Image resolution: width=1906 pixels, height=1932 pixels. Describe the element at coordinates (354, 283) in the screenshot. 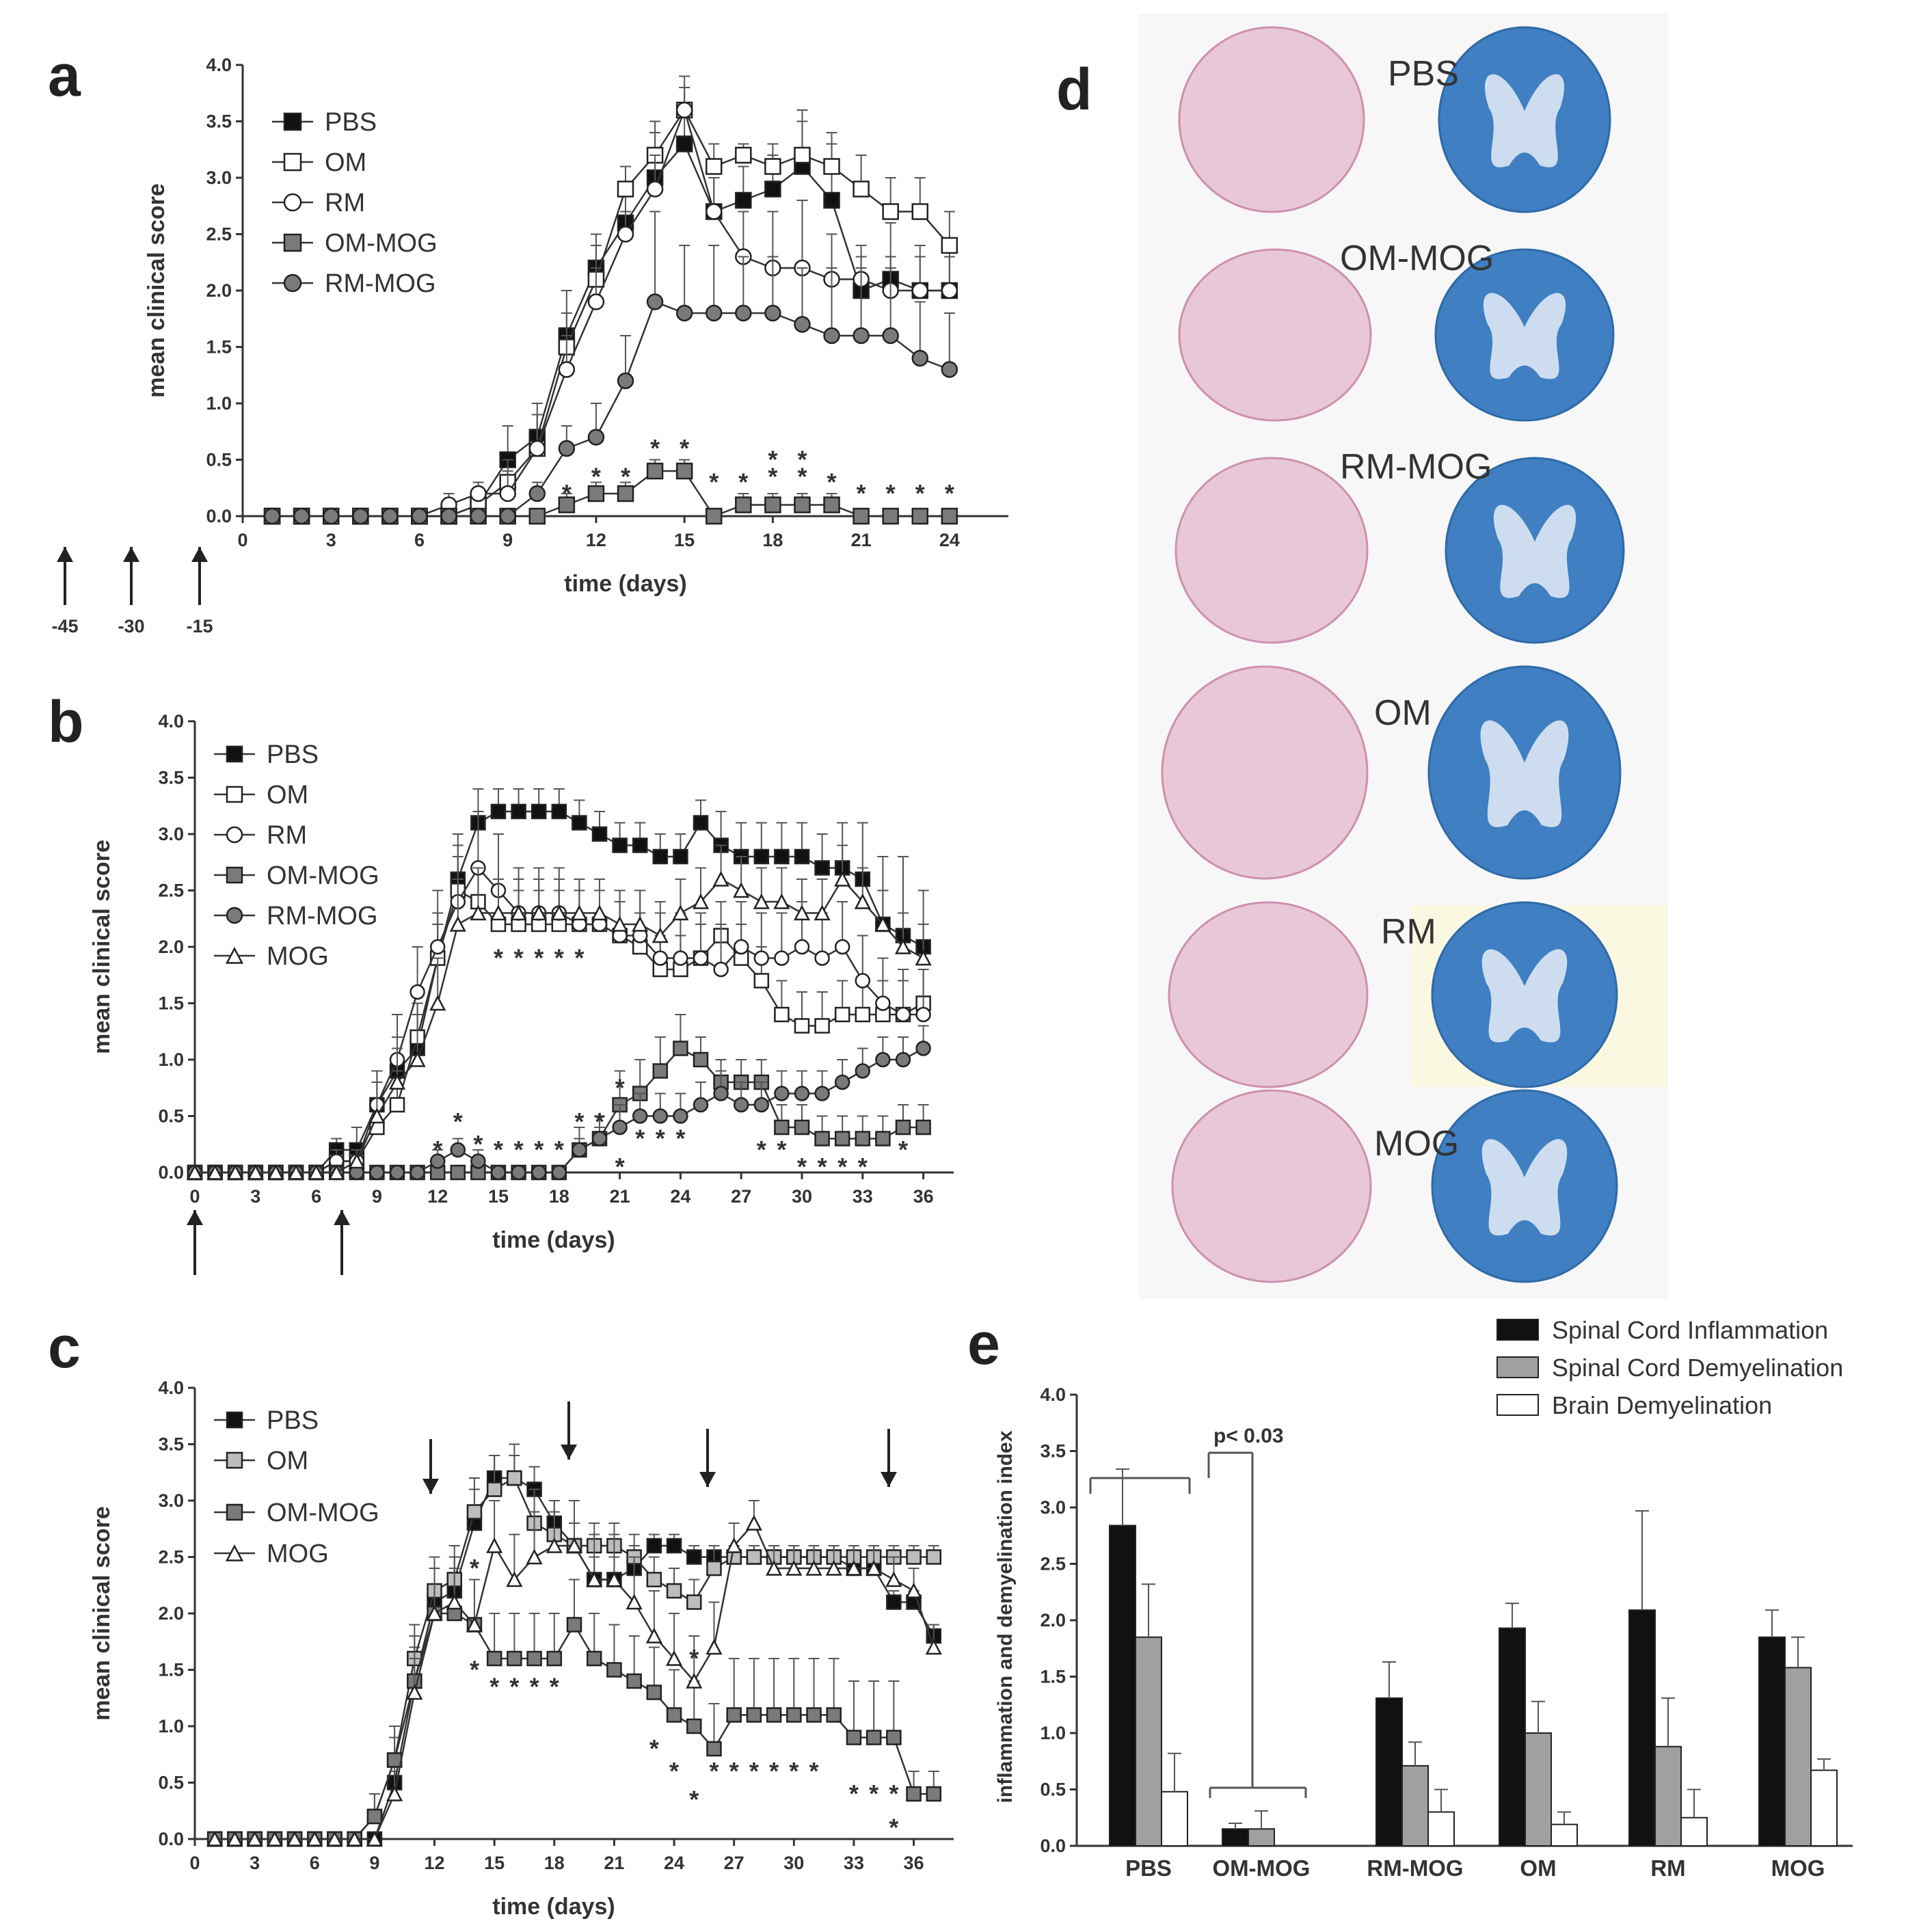

I see `legend-item: RM-MOG` at that location.